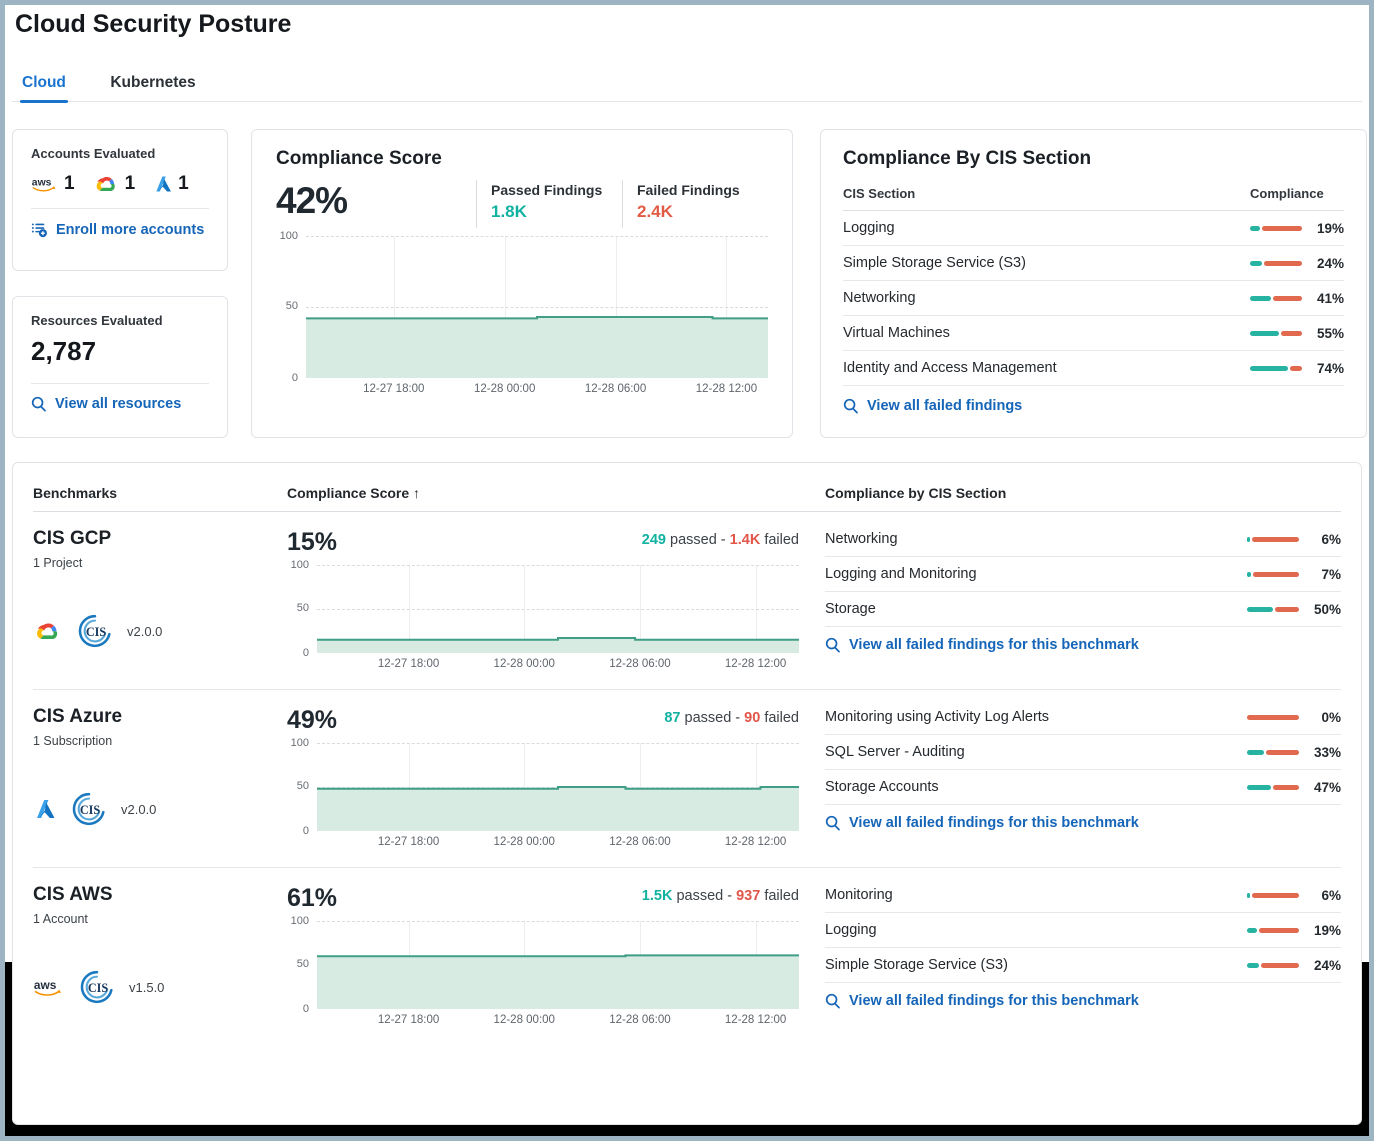 Image resolution: width=1374 pixels, height=1141 pixels. Describe the element at coordinates (75, 493) in the screenshot. I see `benchmarks-column-header: Benchmarks` at that location.